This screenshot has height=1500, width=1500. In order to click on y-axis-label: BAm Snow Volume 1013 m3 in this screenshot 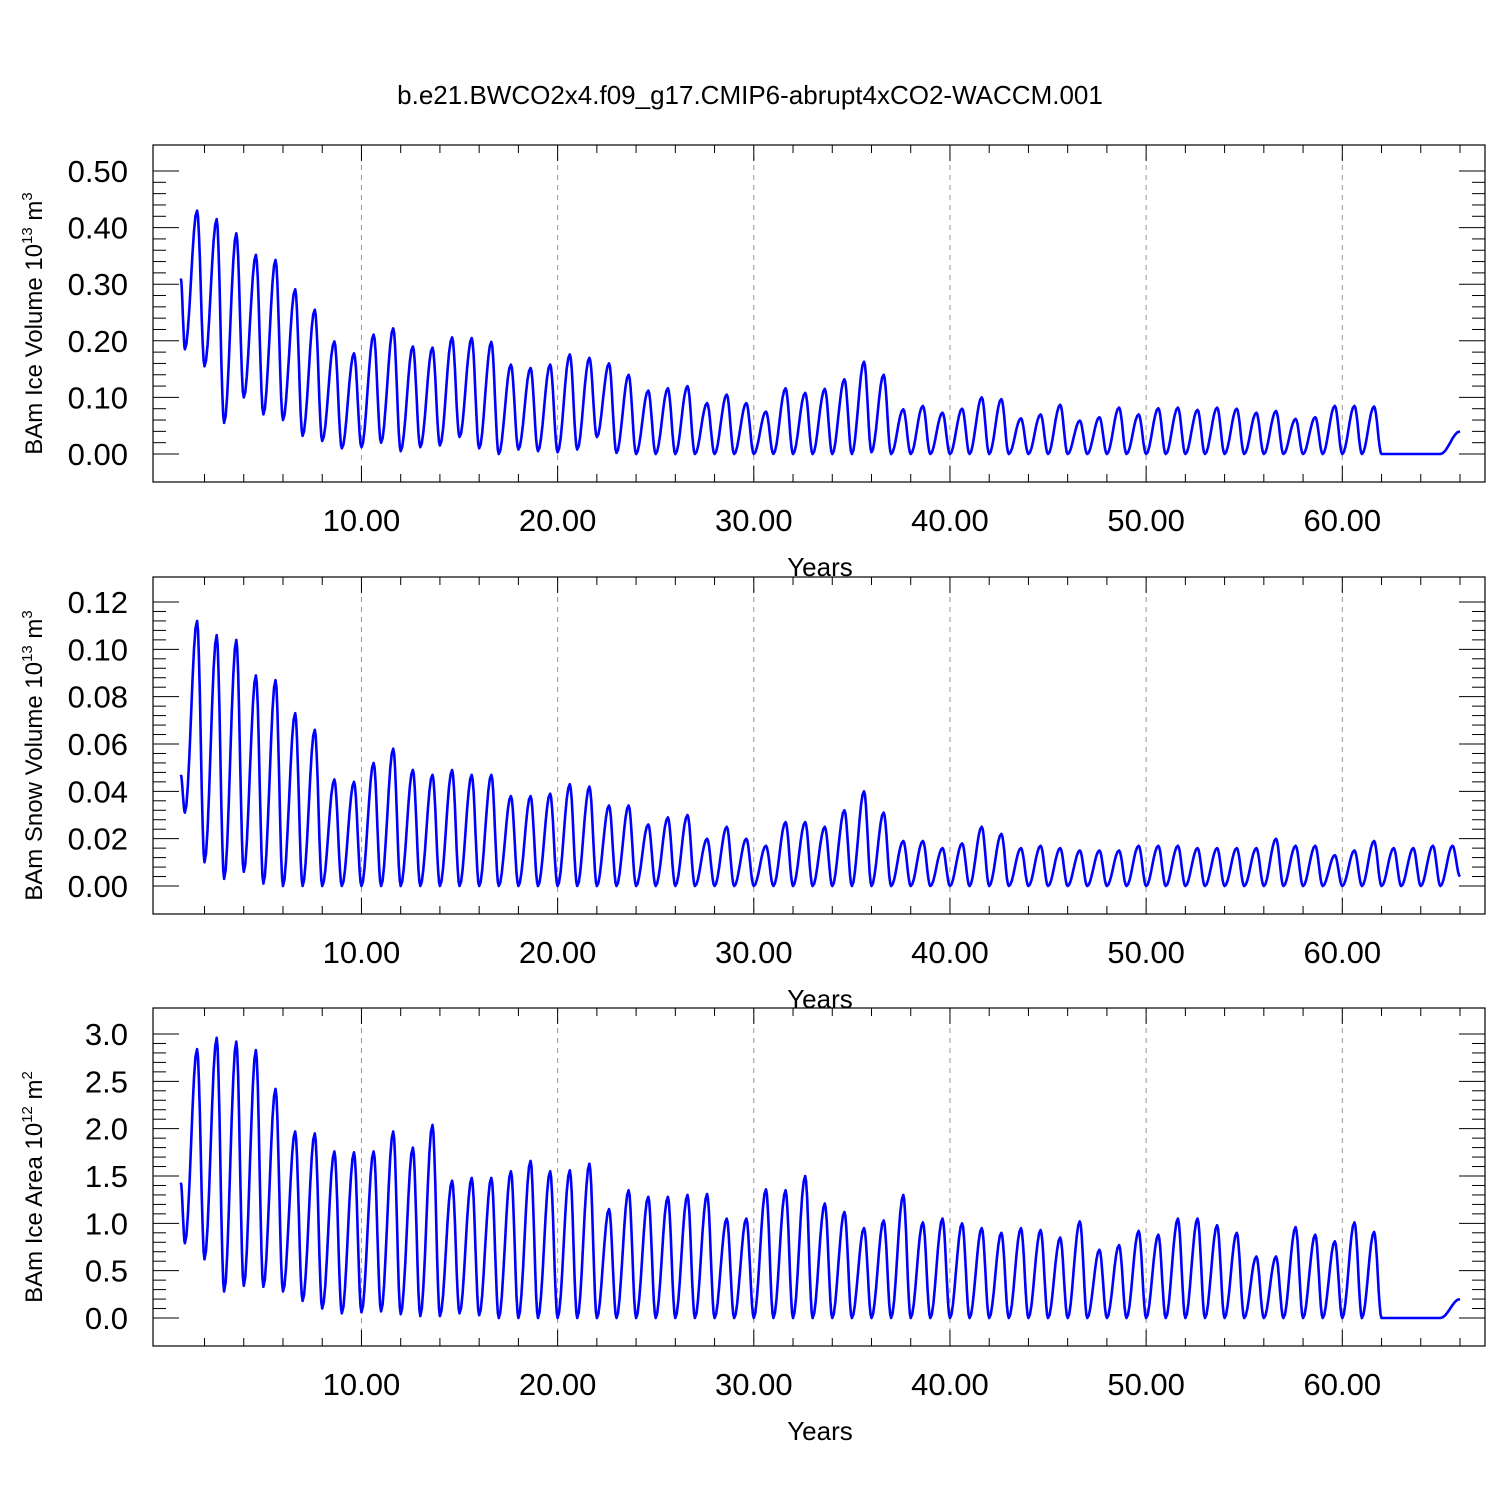, I will do `click(33, 755)`.